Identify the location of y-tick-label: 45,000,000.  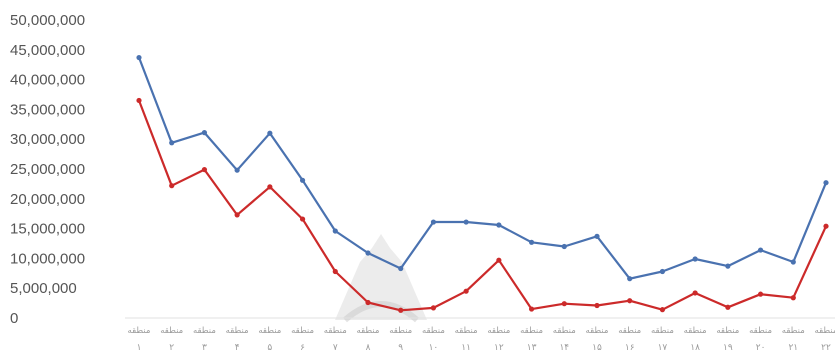
(47, 50).